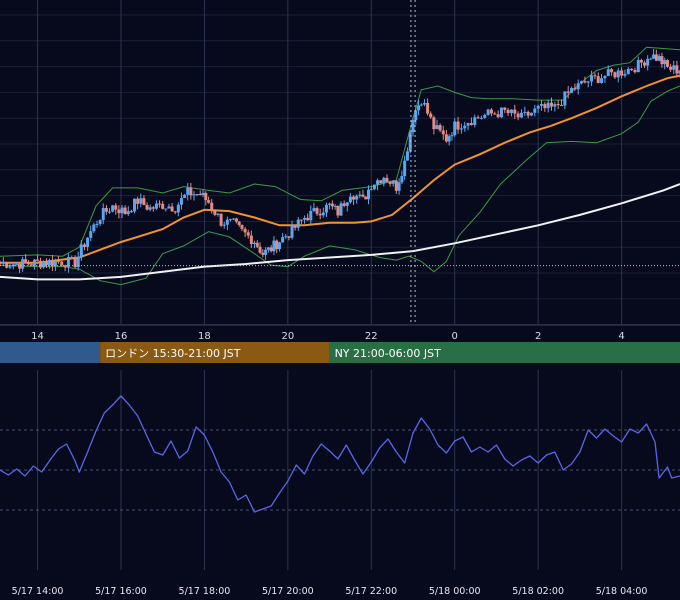 The width and height of the screenshot is (680, 600). I want to click on oscillator-x-tick-label: 5/18 00:00, so click(455, 591).